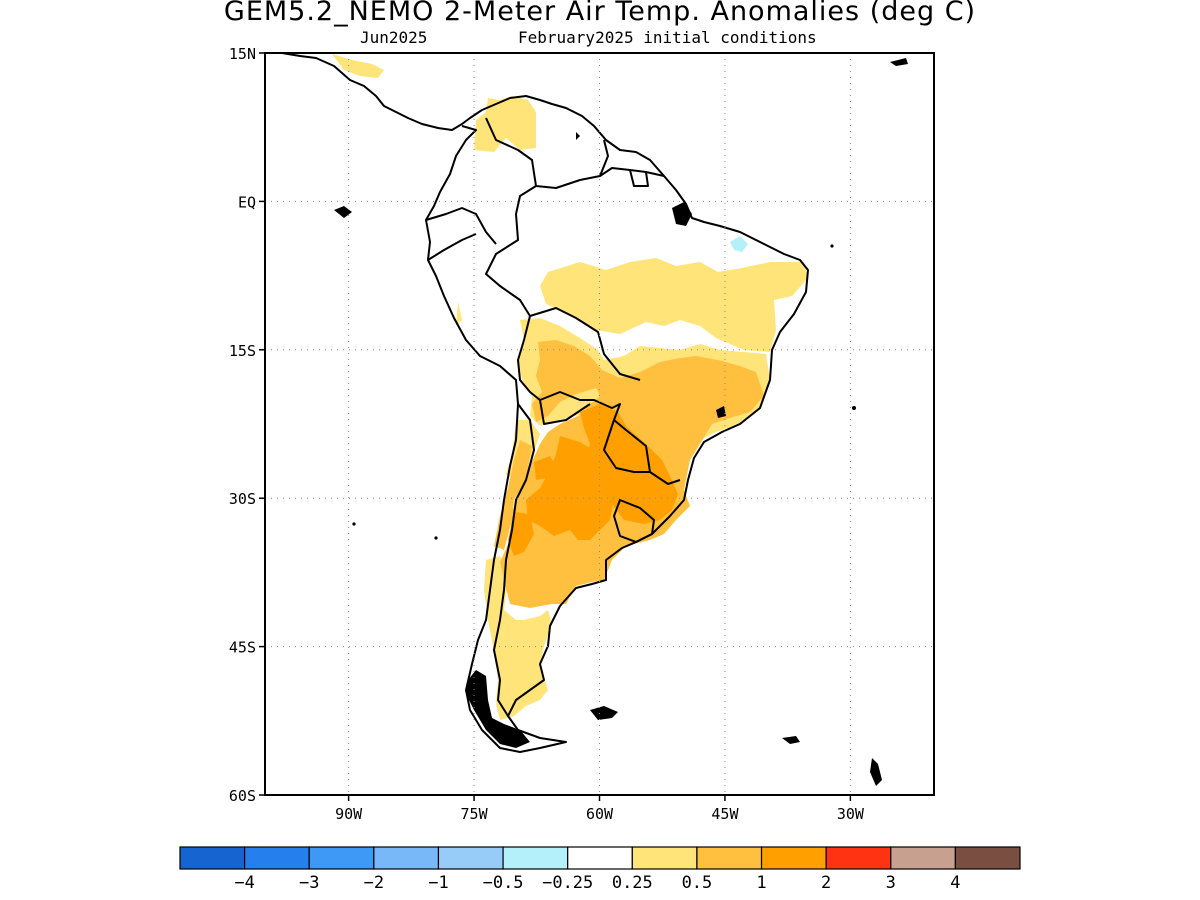 This screenshot has width=1200, height=900. Describe the element at coordinates (826, 883) in the screenshot. I see `colorbar-label: 2` at that location.